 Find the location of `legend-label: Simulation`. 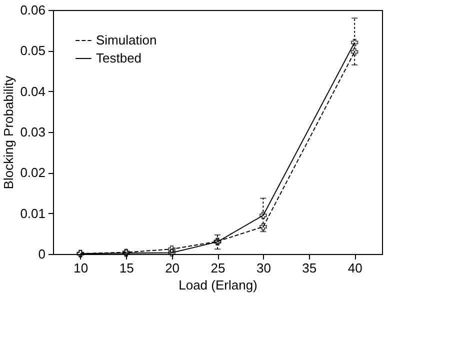

legend-label: Simulation is located at coordinates (126, 40).